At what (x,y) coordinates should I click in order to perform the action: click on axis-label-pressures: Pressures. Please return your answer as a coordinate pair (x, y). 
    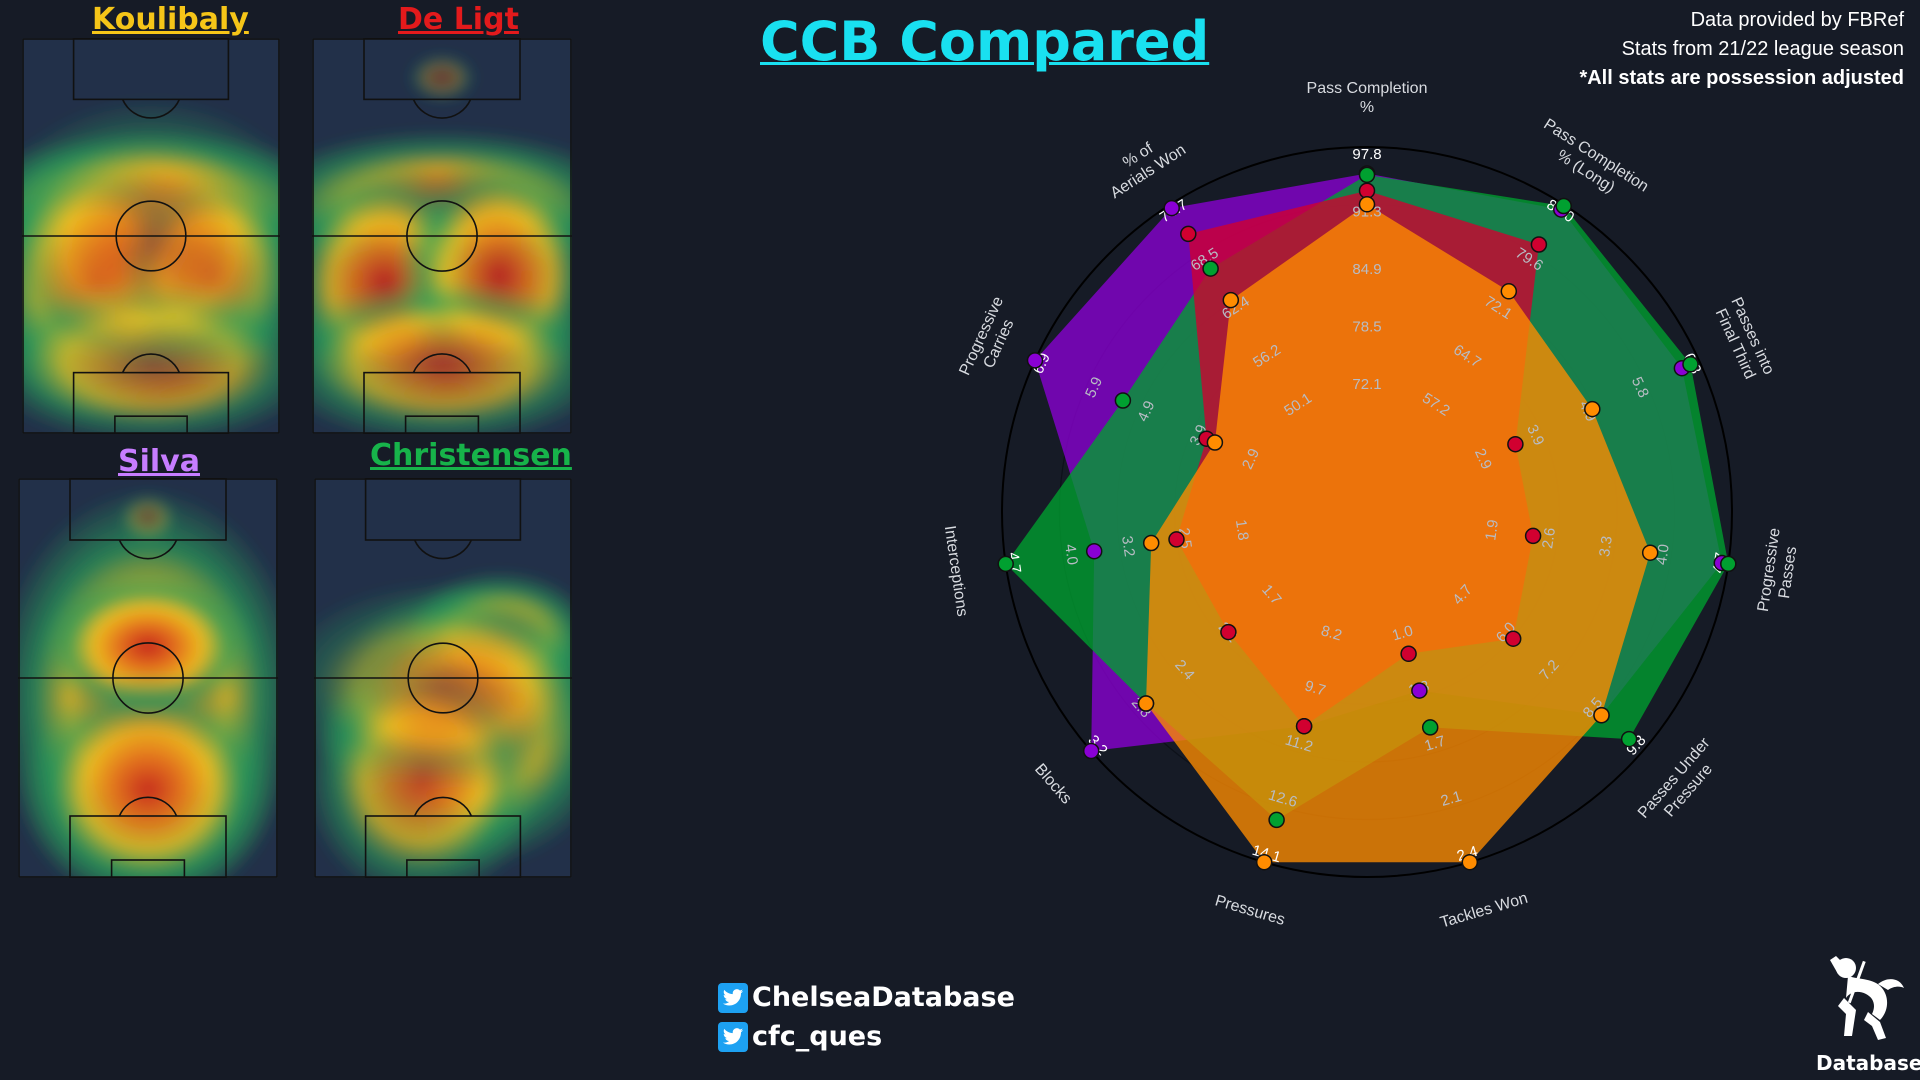
    Looking at the image, I should click on (1250, 910).